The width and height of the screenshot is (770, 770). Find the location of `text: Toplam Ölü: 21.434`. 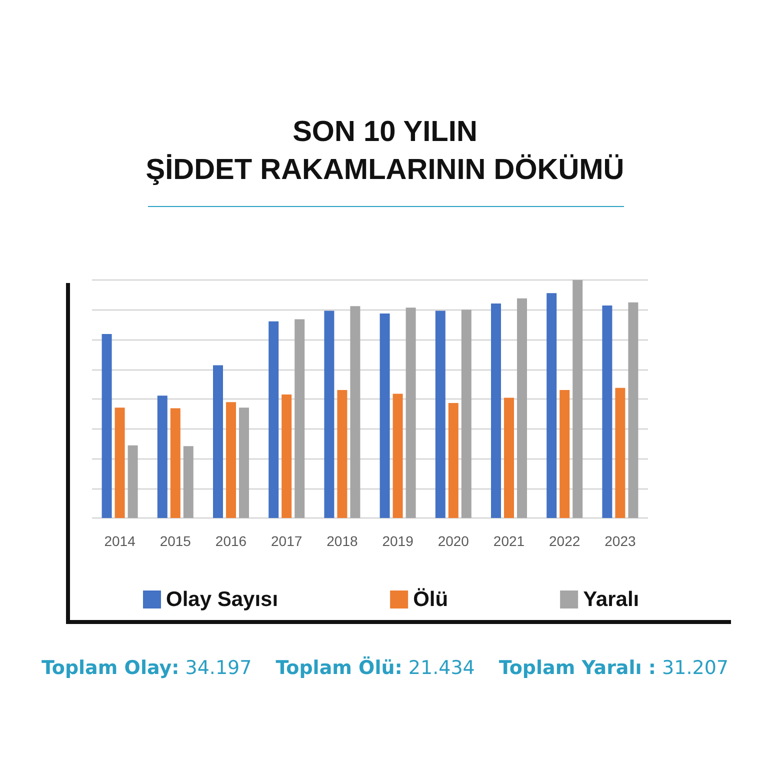

text: Toplam Ölü: 21.434 is located at coordinates (375, 668).